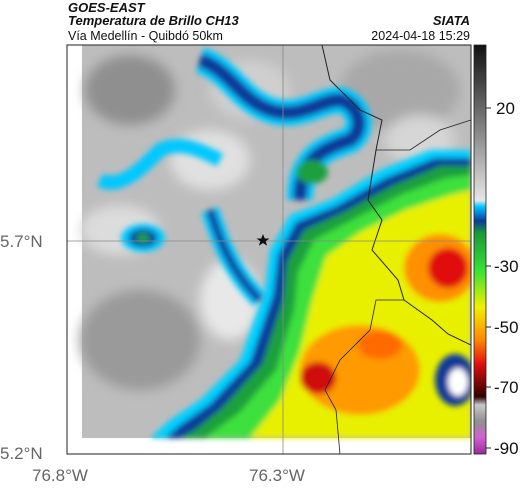  Describe the element at coordinates (21, 241) in the screenshot. I see `lat-tick-label: 5.7°N` at that location.